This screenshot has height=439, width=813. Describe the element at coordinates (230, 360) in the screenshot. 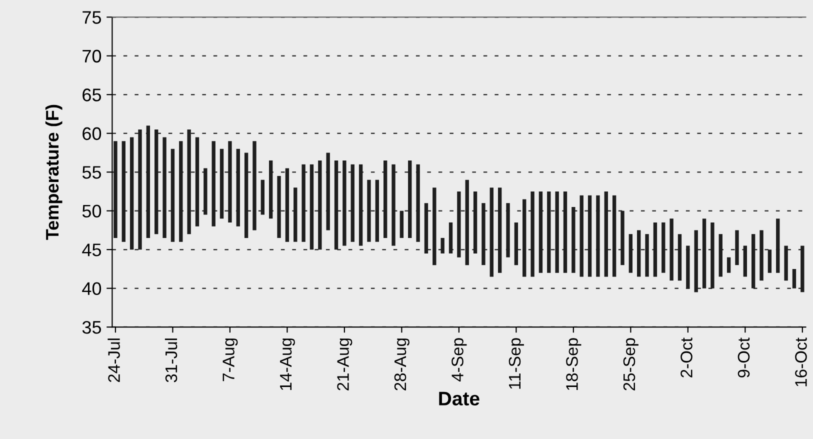

I see `x-tick-label: 7-Aug` at that location.